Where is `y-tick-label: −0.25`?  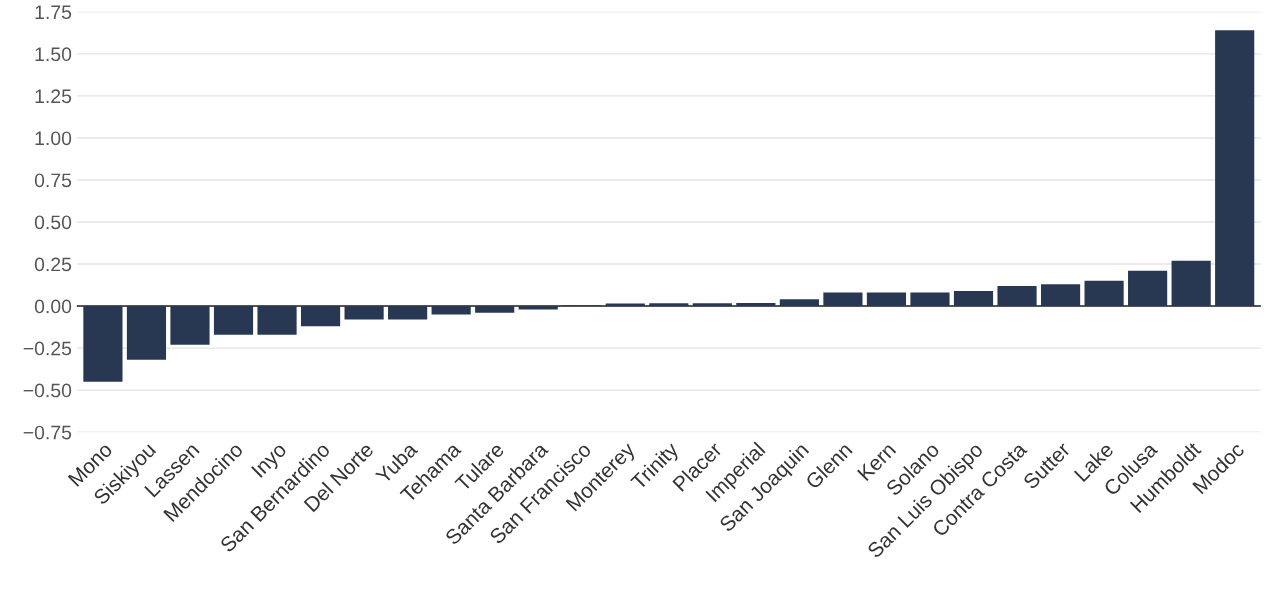
y-tick-label: −0.25 is located at coordinates (47, 348).